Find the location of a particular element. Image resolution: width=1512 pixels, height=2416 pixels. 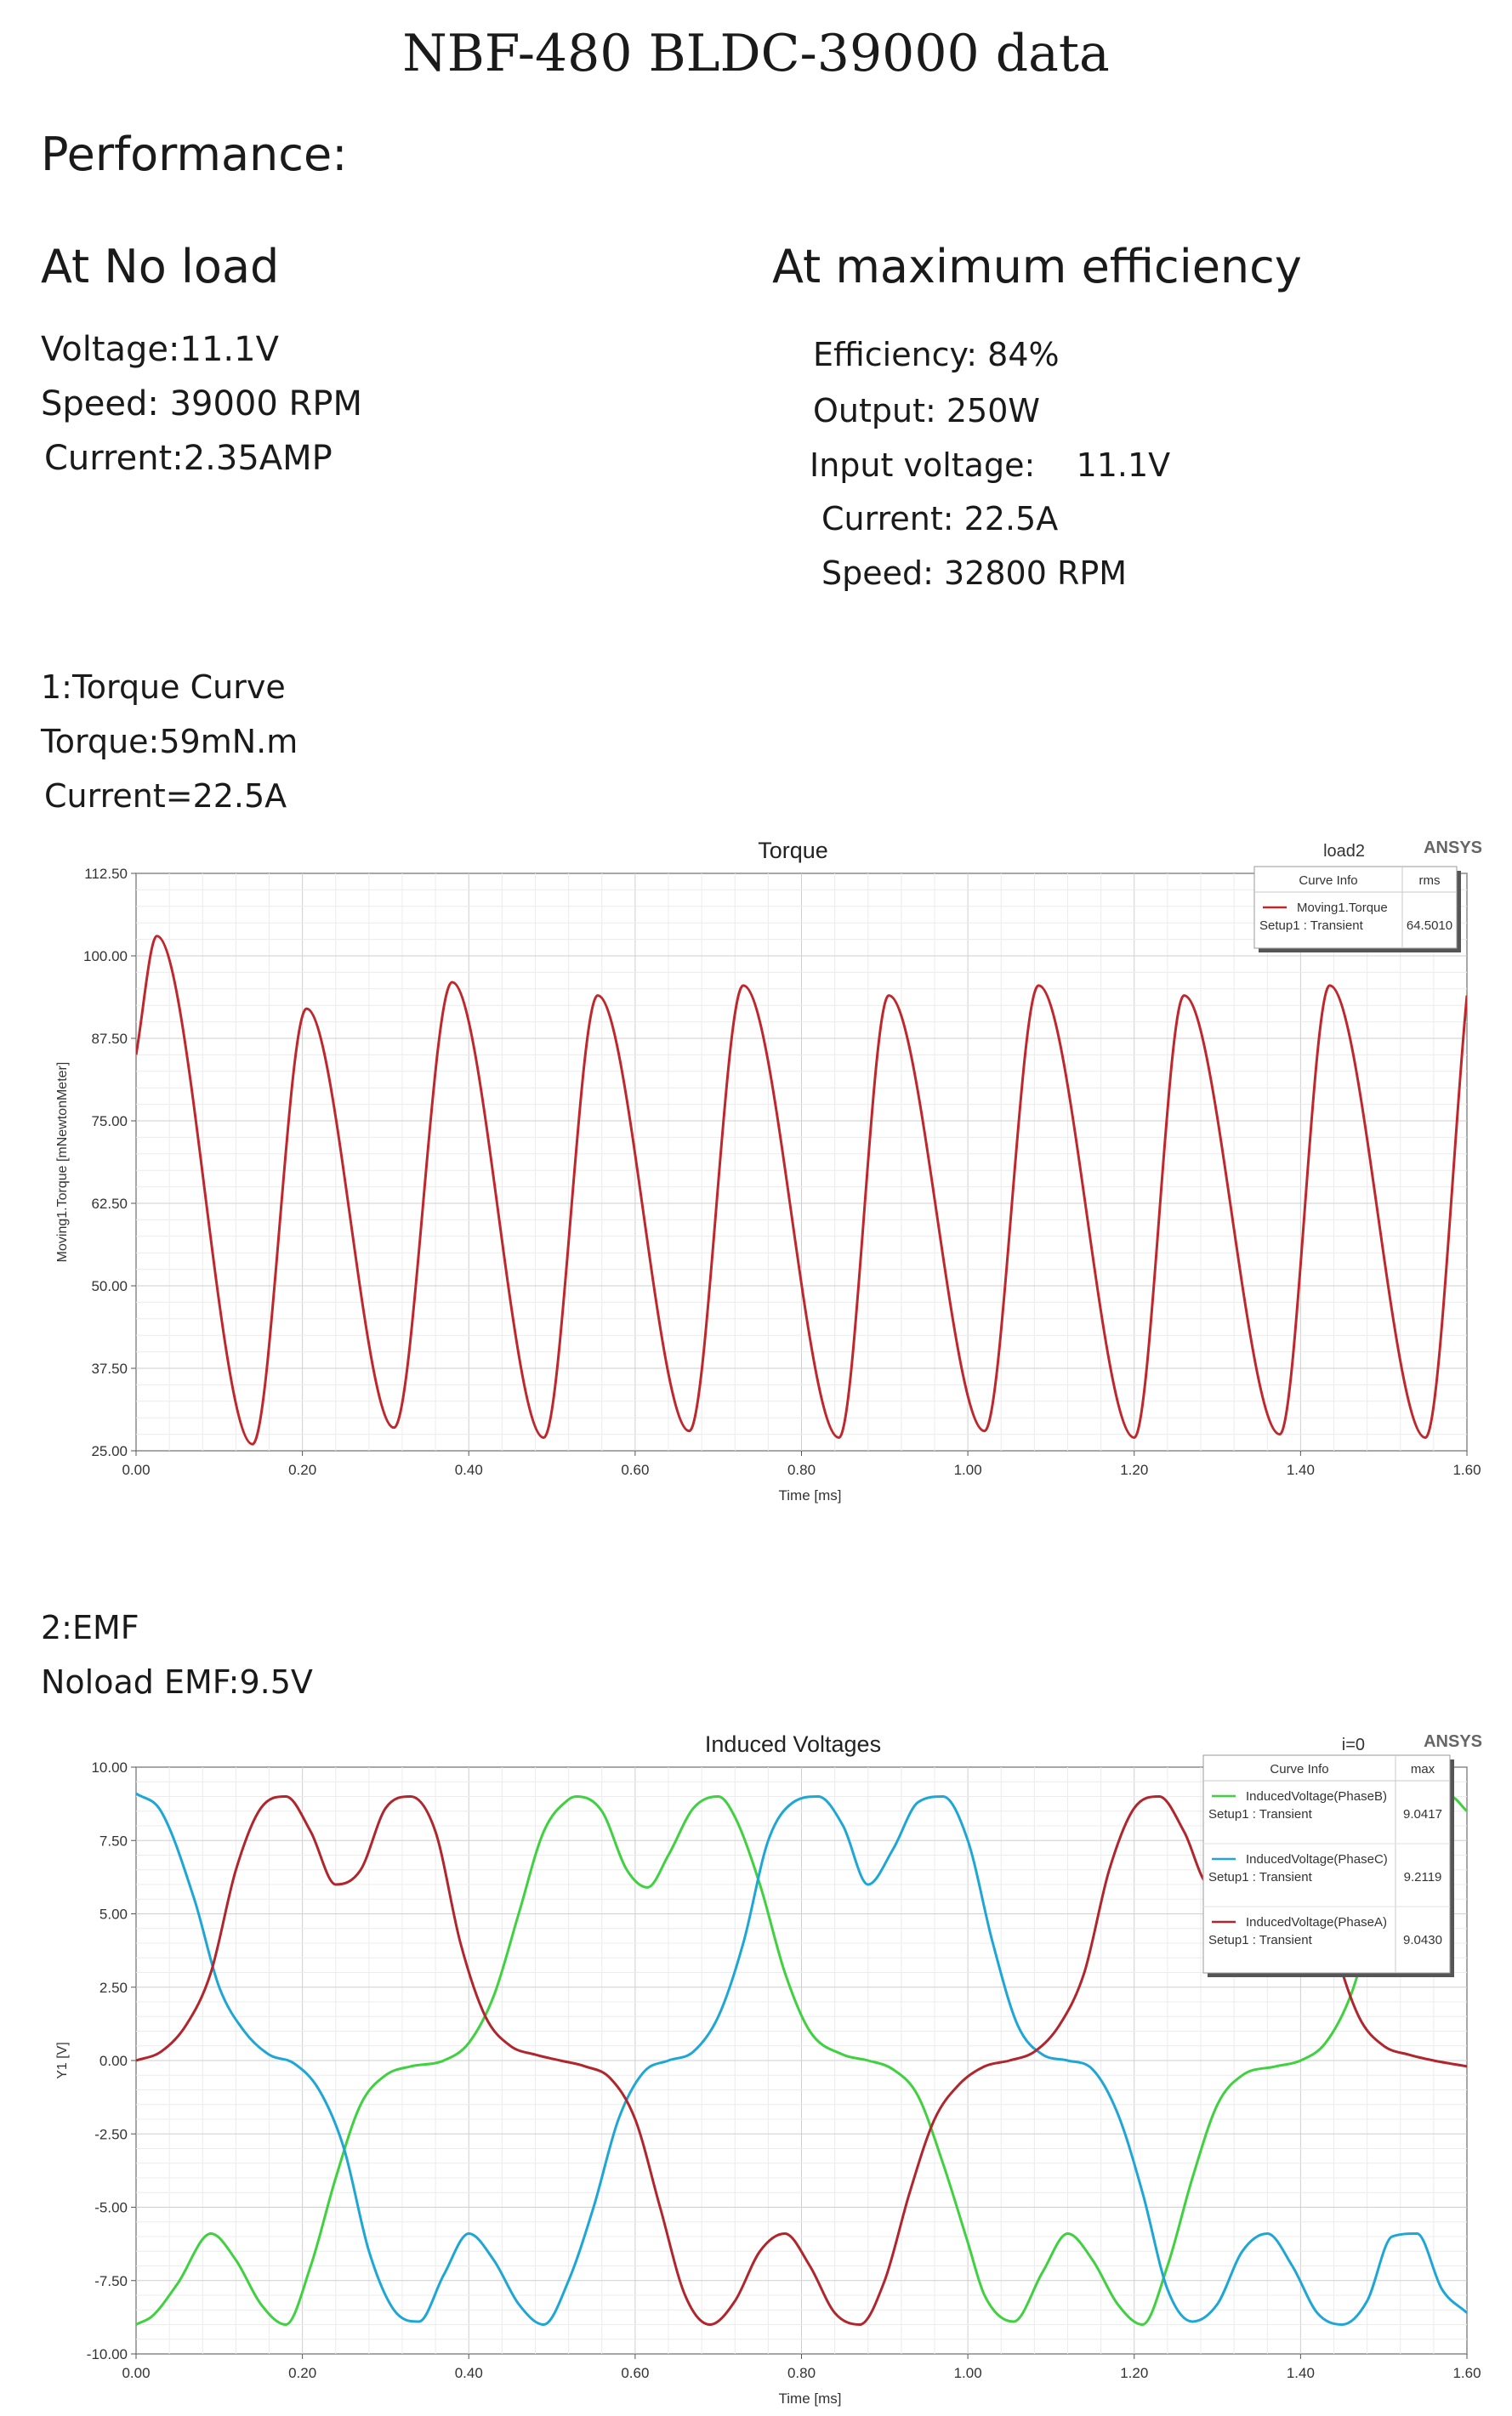

y-tick-label: -7.50 is located at coordinates (111, 2281).